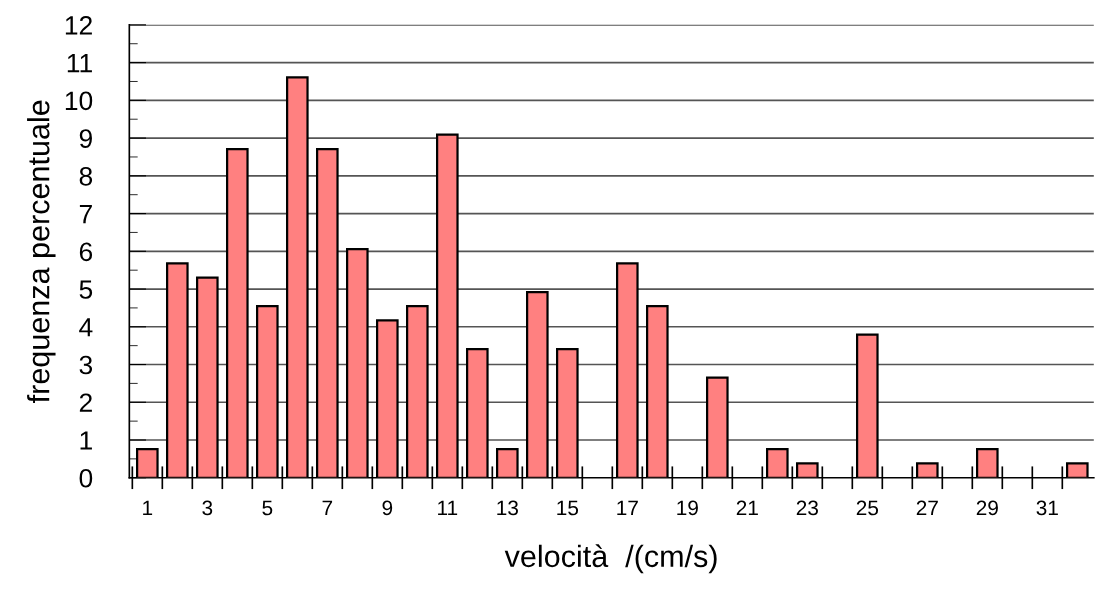 This screenshot has height=592, width=1096. Describe the element at coordinates (148, 508) in the screenshot. I see `x-tick-label: 1` at that location.